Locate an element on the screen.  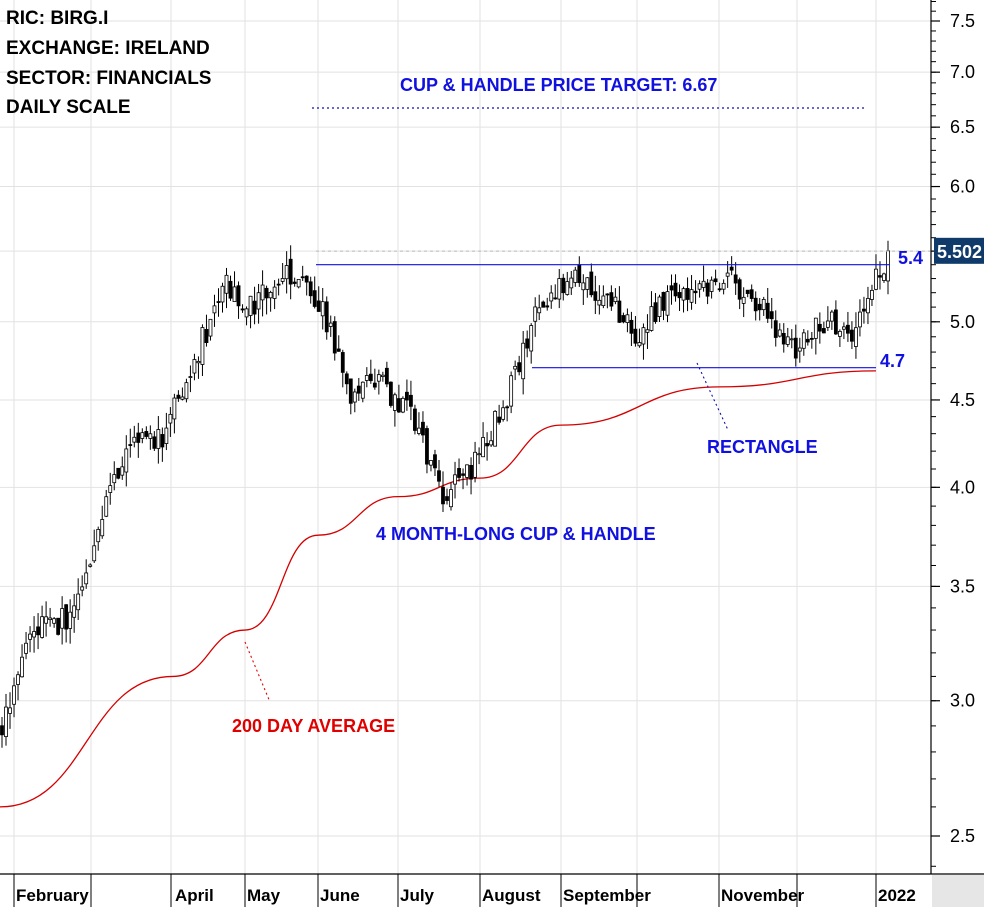
rectangle-pointer is located at coordinates (712, 396).